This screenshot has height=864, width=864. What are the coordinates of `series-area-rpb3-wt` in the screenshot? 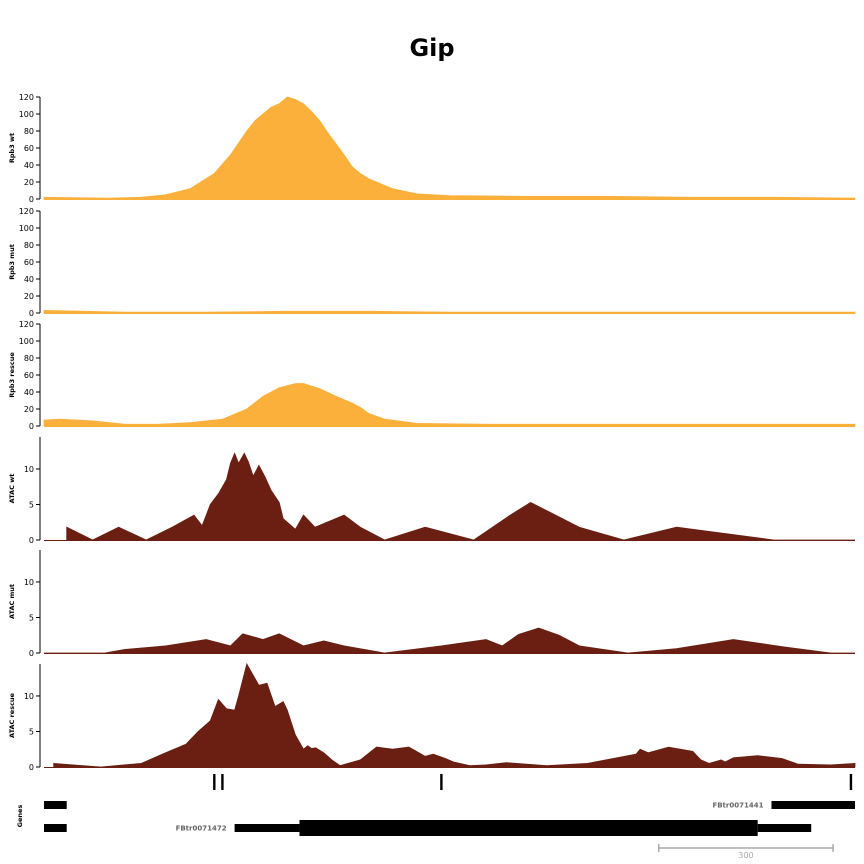 It's located at (449, 148).